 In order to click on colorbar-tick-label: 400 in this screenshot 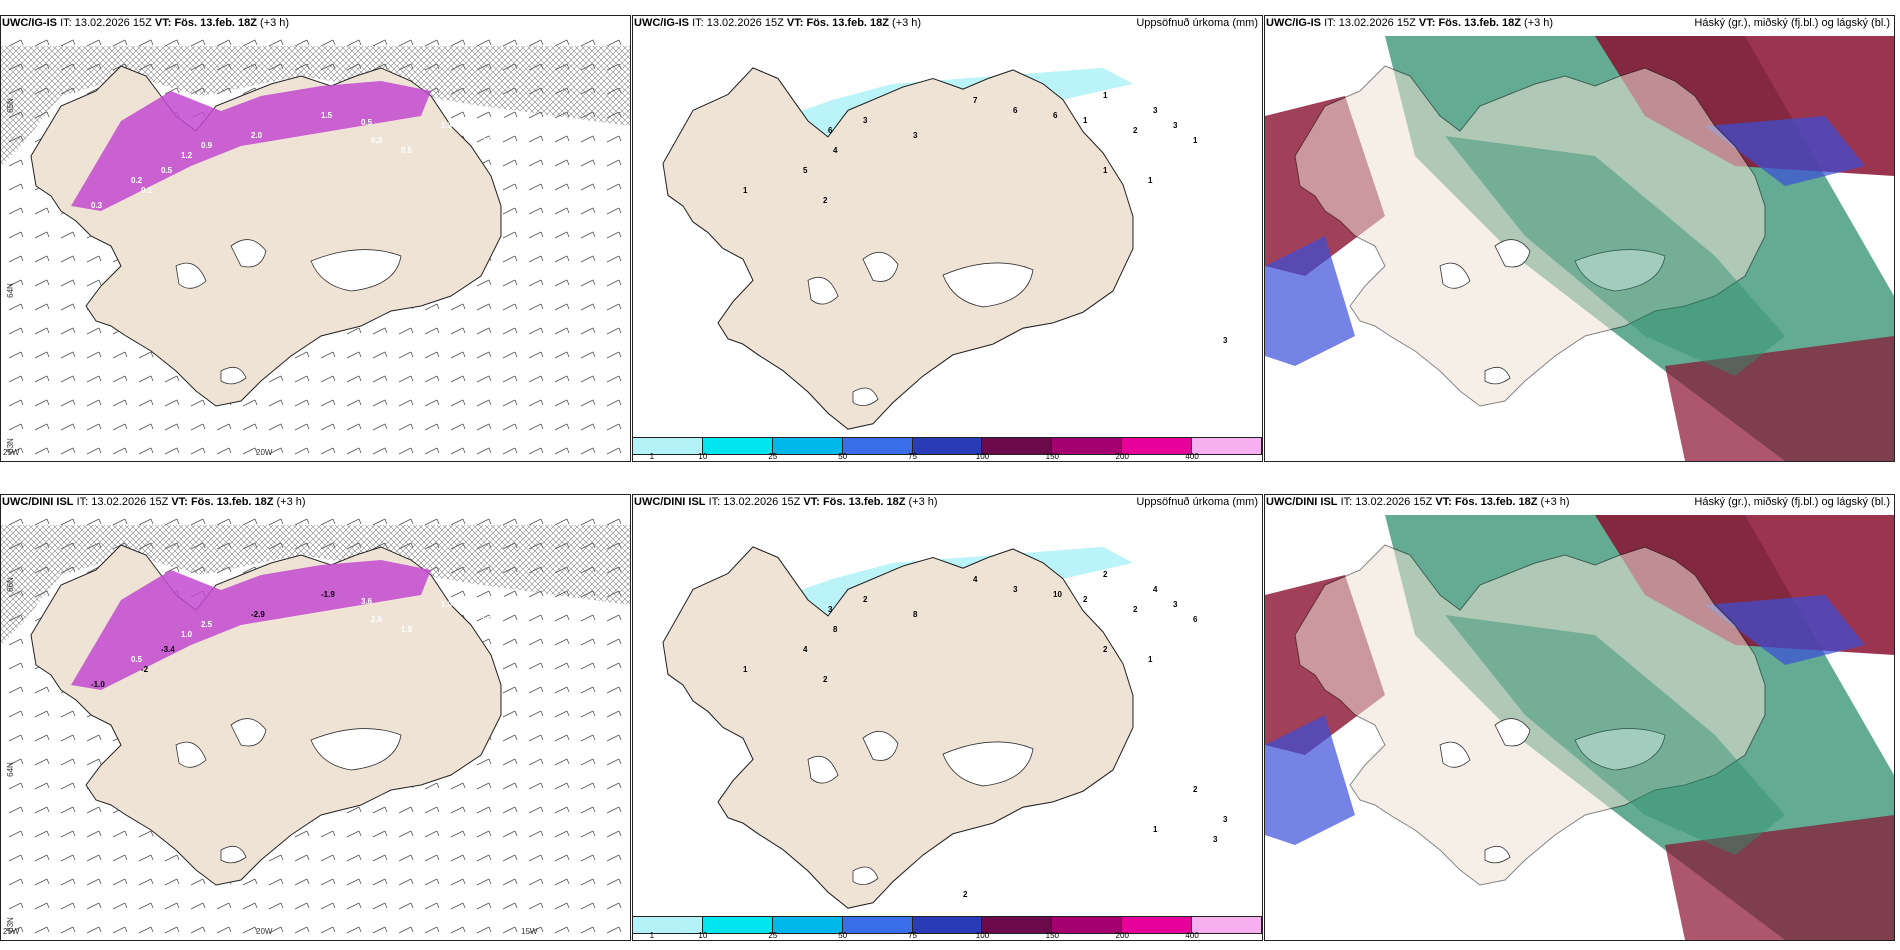, I will do `click(1192, 456)`.